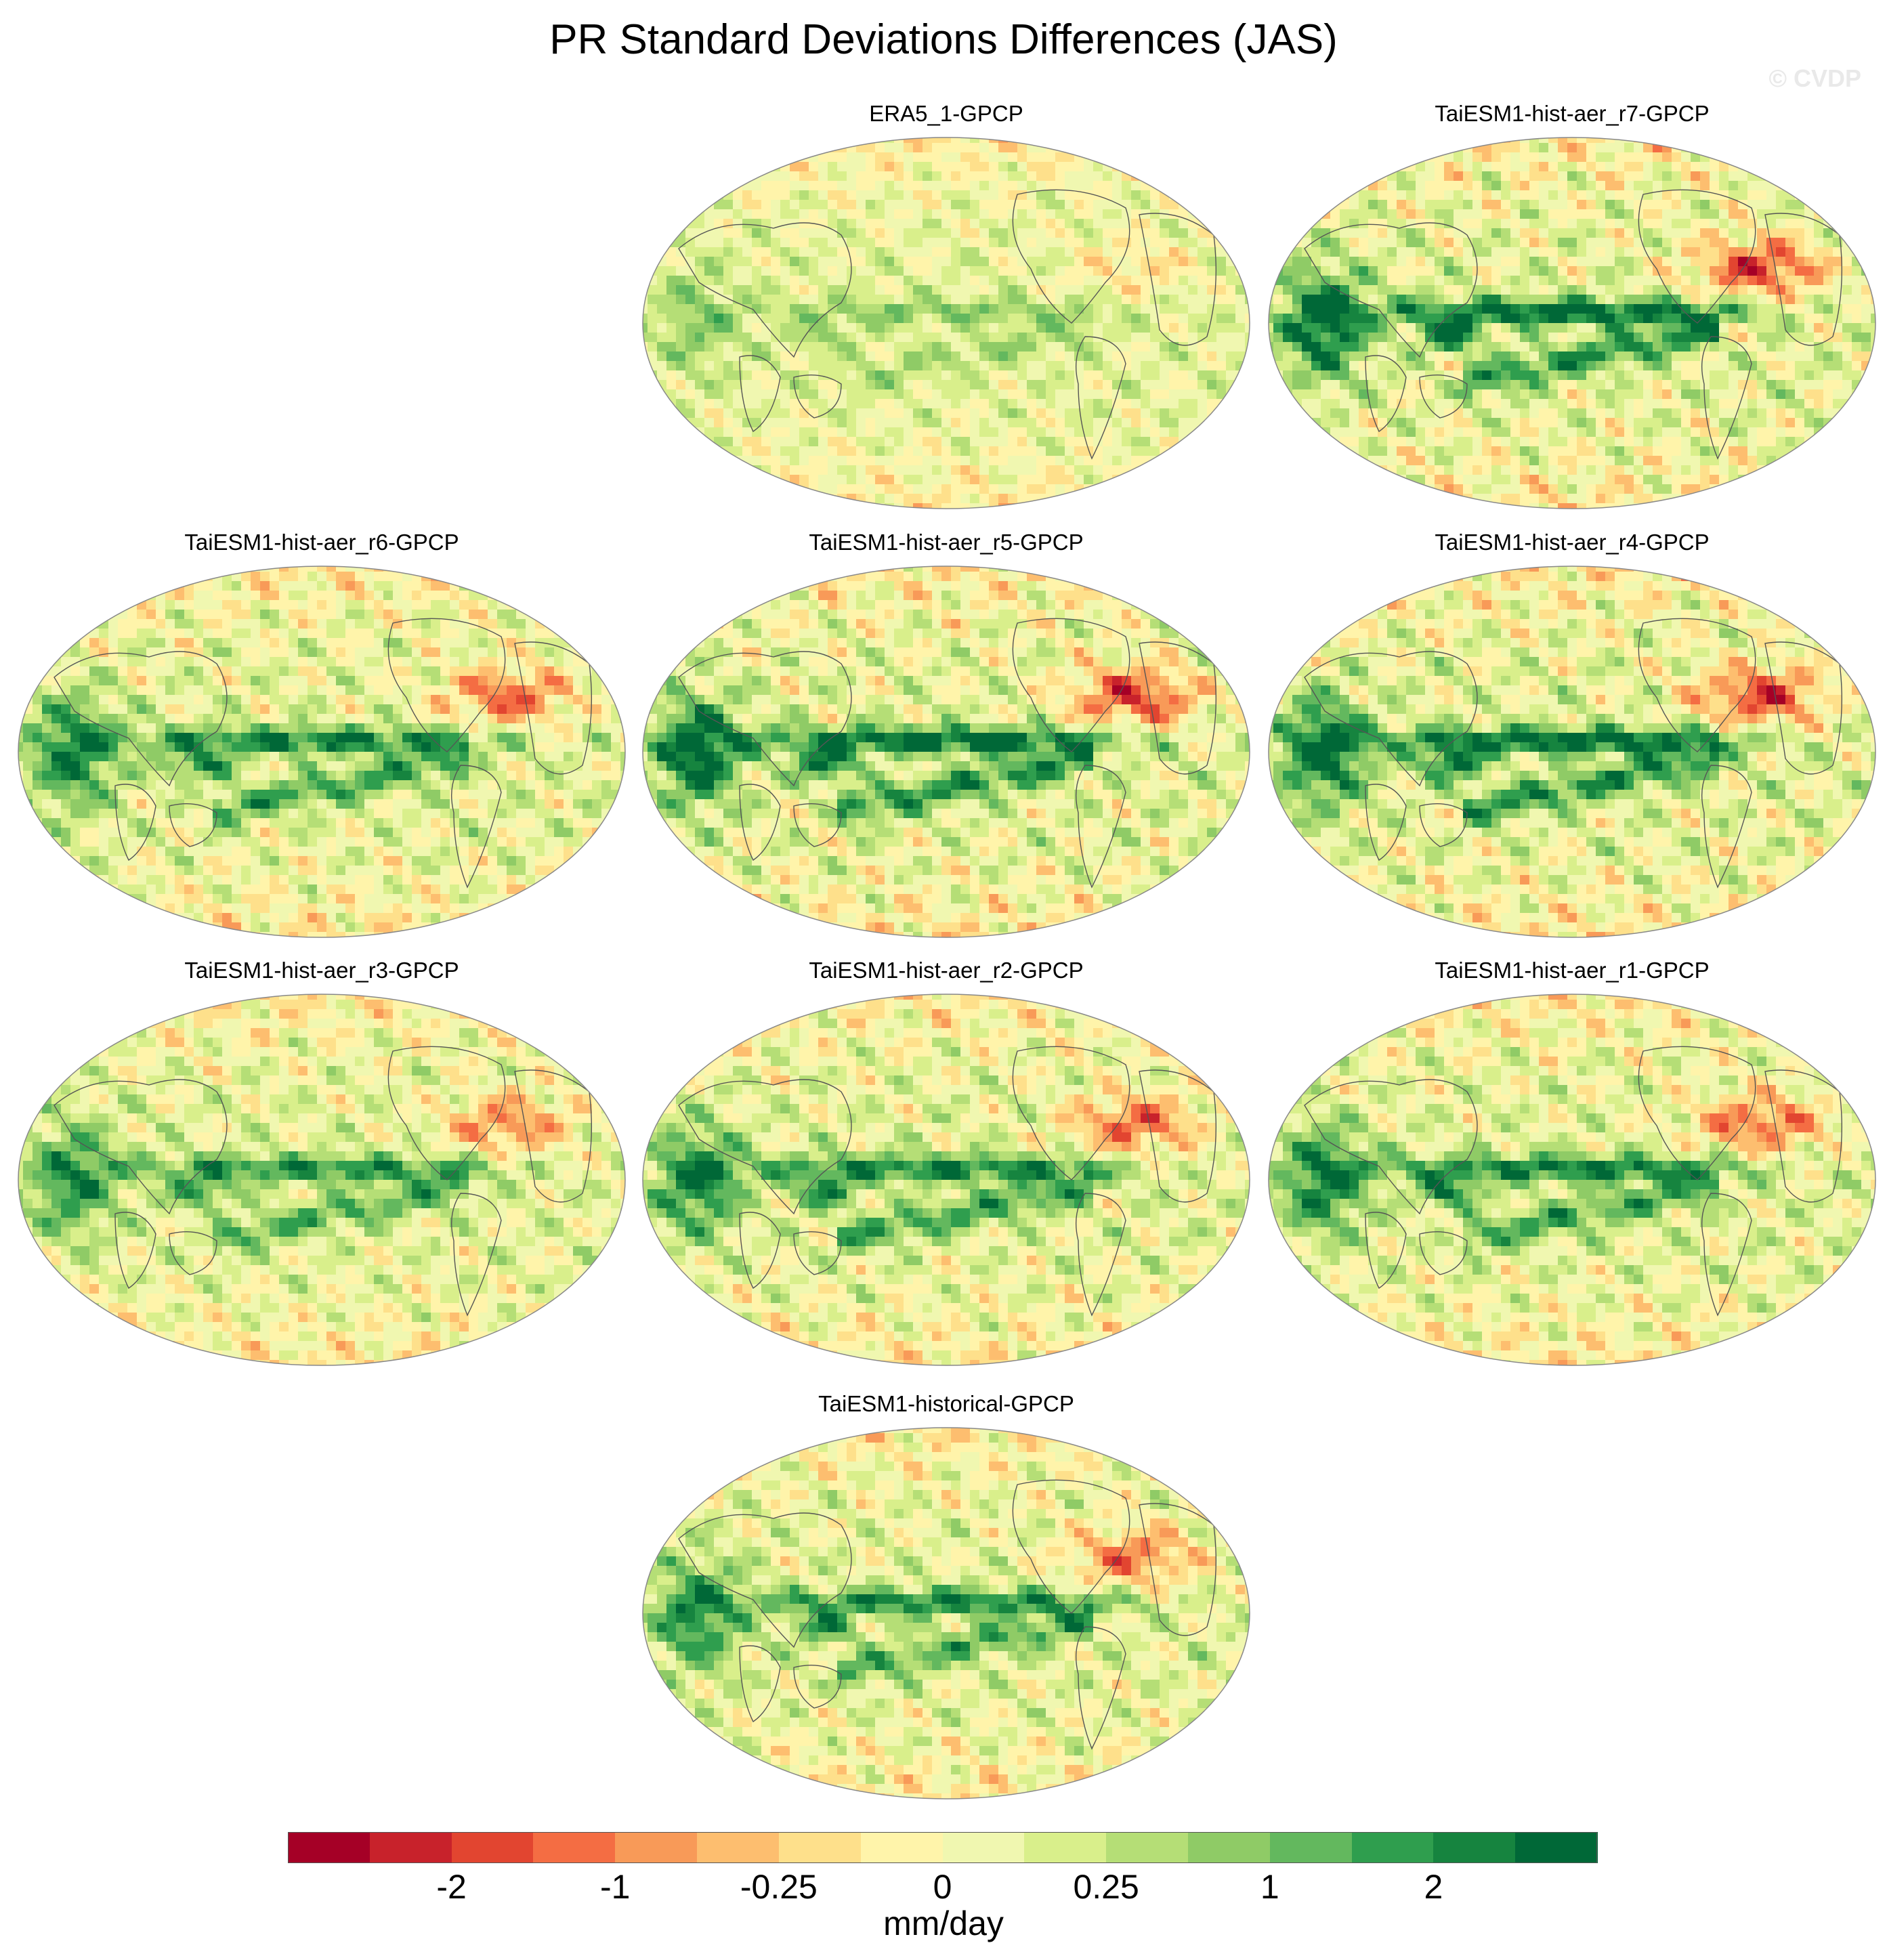 The height and width of the screenshot is (1960, 1887). I want to click on panel-title: TaiESM1-hist-aer_r1-GPCP, so click(1572, 970).